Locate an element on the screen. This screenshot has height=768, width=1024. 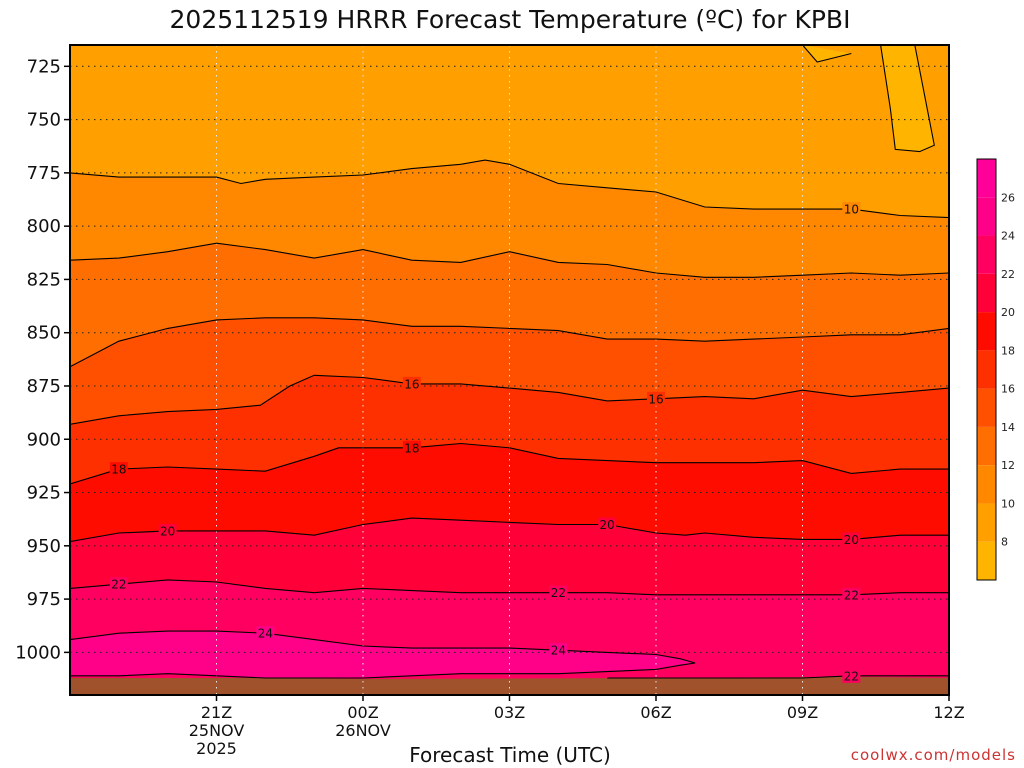
x-axis-title: Forecast Time (UTC) is located at coordinates (510, 755).